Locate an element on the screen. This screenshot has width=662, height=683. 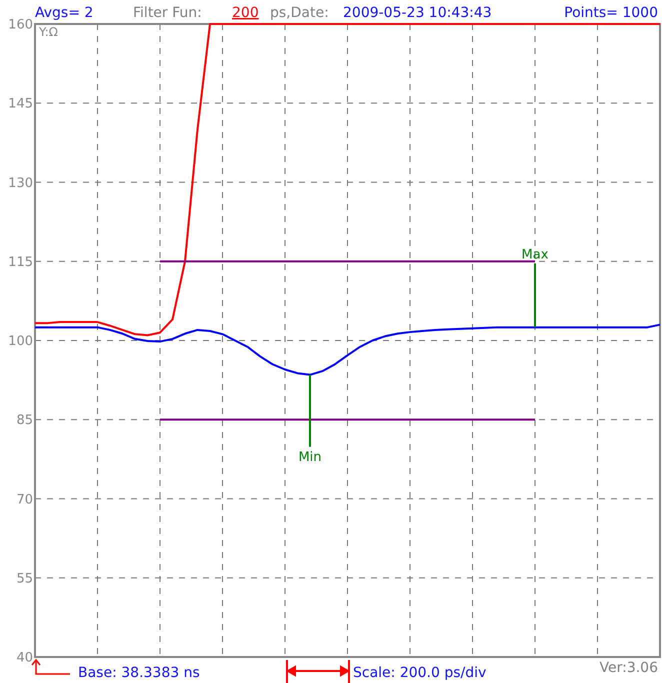
text: Points= 1000 is located at coordinates (611, 13).